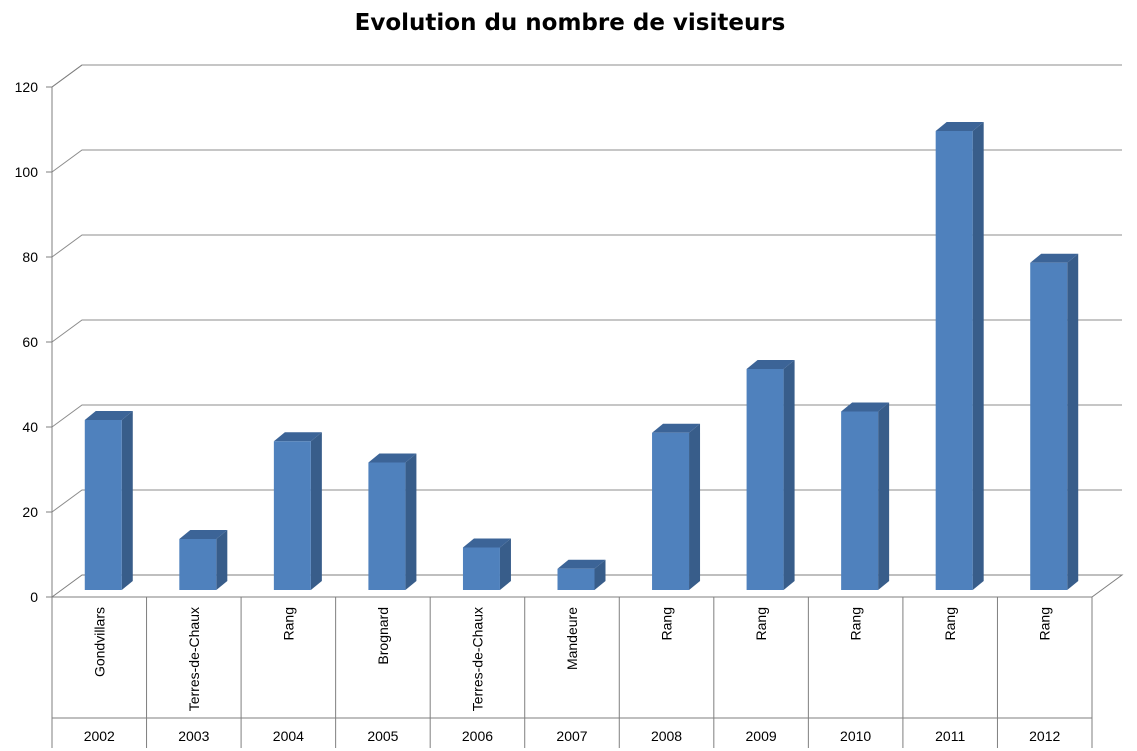  What do you see at coordinates (571, 736) in the screenshot?
I see `category-year-label: 2007` at bounding box center [571, 736].